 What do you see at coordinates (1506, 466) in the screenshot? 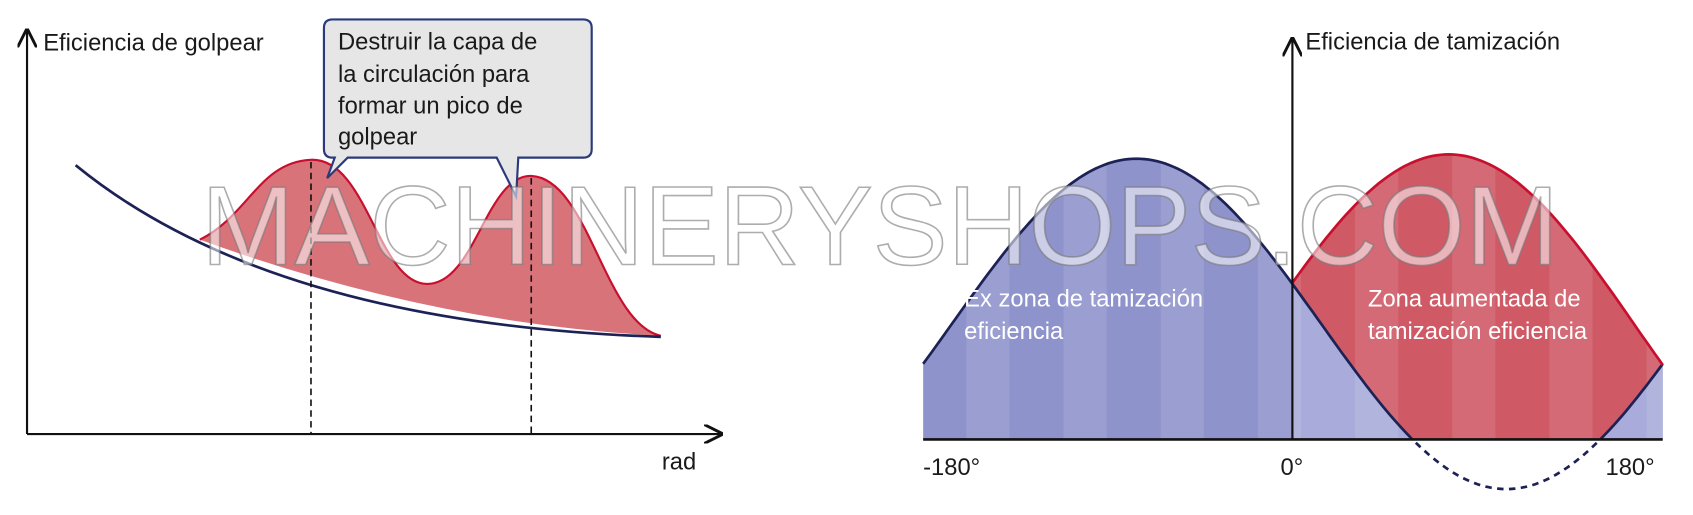
I see `old-curve-below` at bounding box center [1506, 466].